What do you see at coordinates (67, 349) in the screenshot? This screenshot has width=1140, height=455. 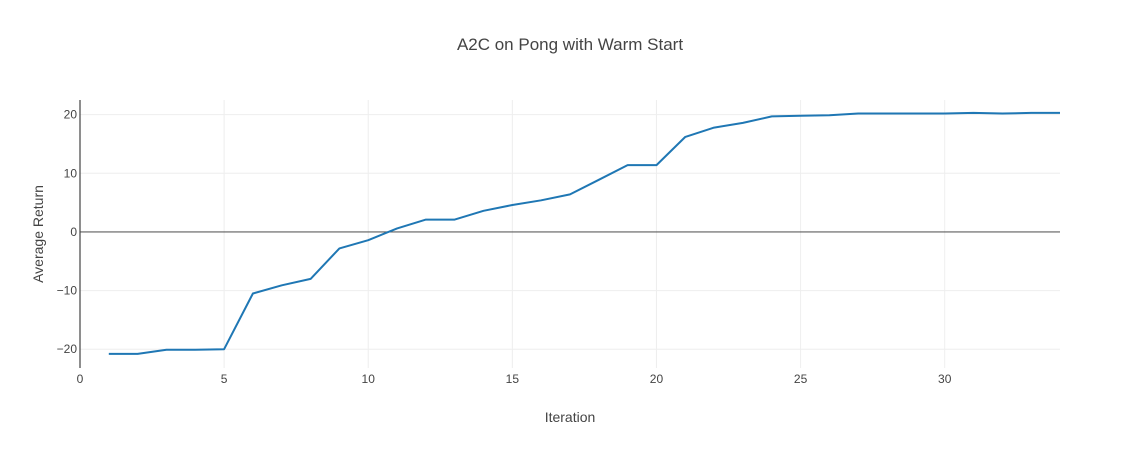 I see `y-tick-label: −20` at bounding box center [67, 349].